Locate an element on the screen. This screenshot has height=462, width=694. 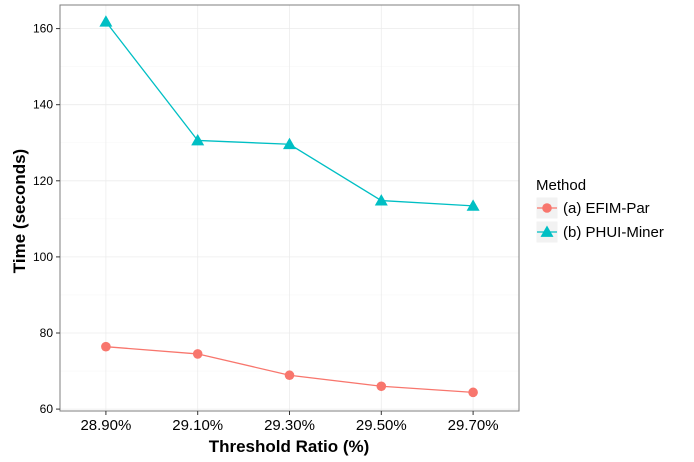
x-tick-label: 29.70% is located at coordinates (473, 425).